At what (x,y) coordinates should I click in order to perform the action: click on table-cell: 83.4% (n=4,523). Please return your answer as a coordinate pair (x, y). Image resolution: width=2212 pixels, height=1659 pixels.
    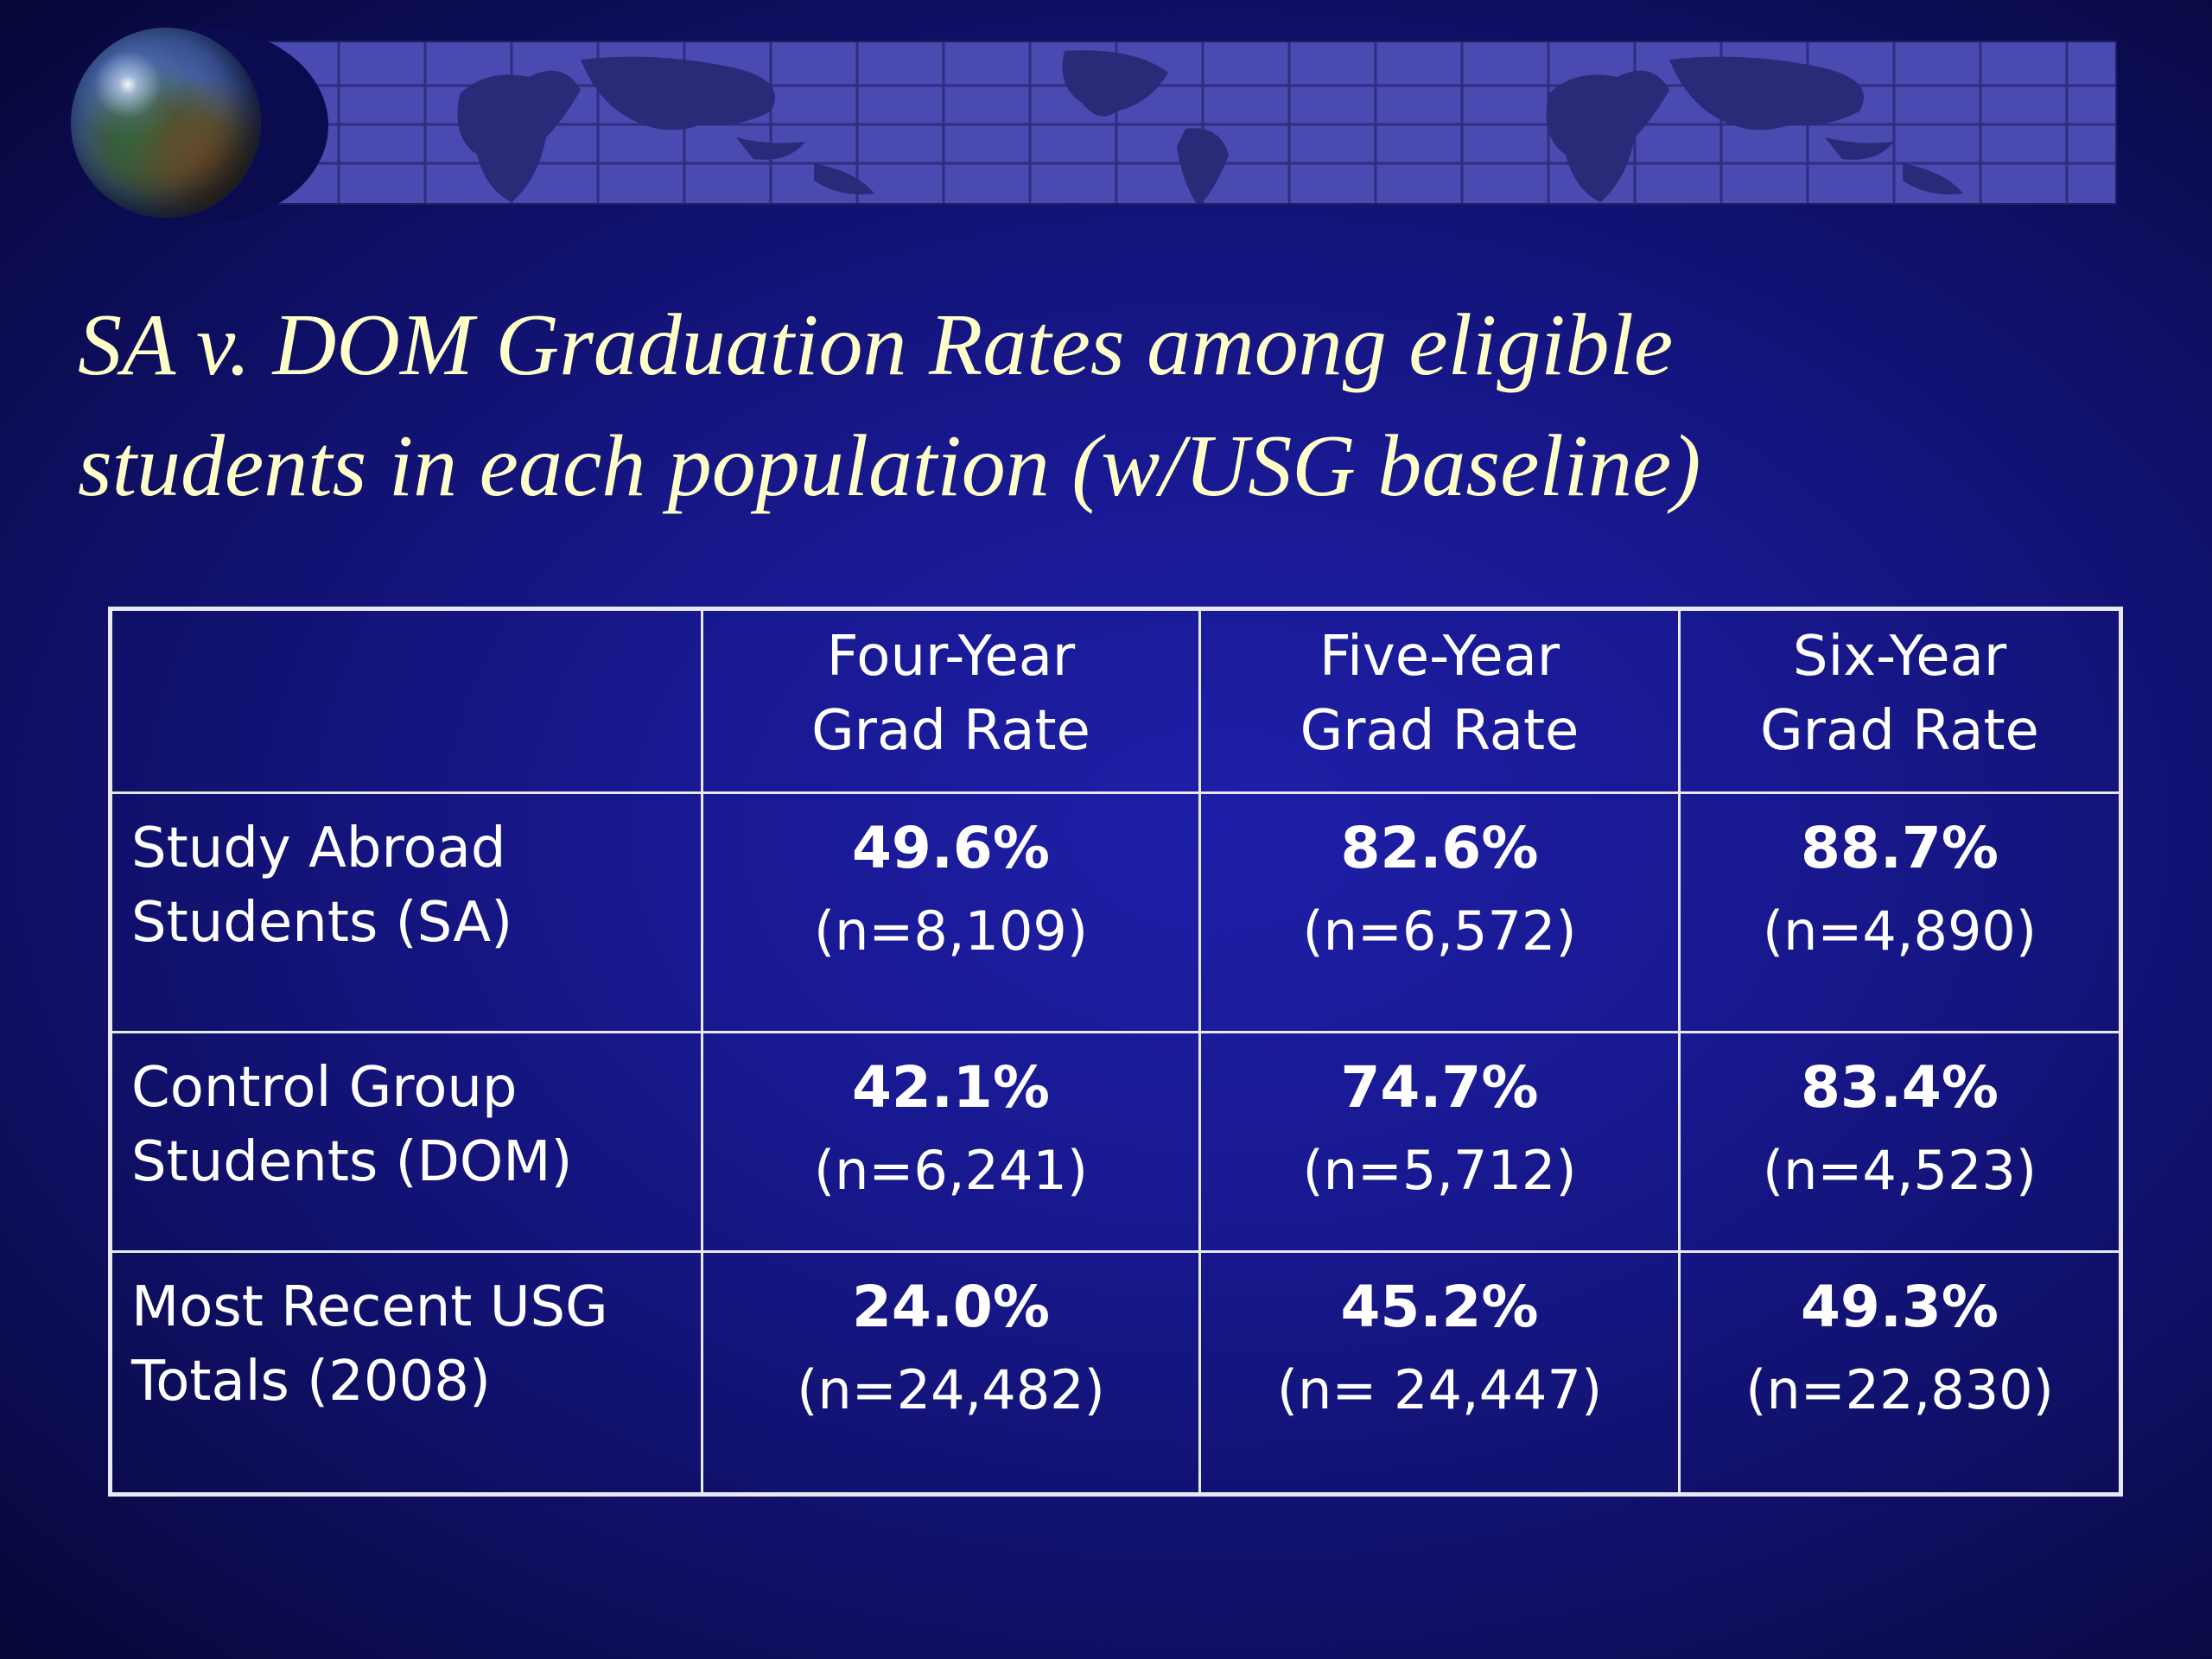
    Looking at the image, I should click on (1900, 1143).